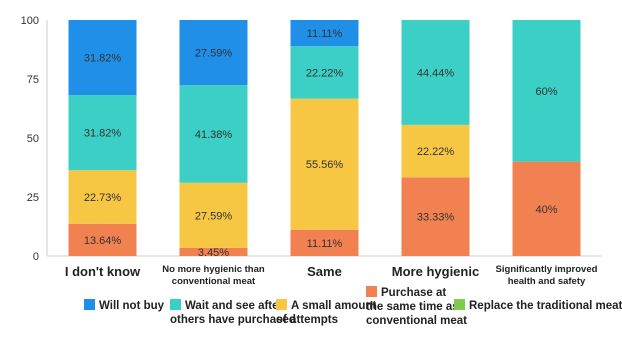 This screenshot has width=622, height=349. What do you see at coordinates (30, 21) in the screenshot?
I see `y-tick-label: 100` at bounding box center [30, 21].